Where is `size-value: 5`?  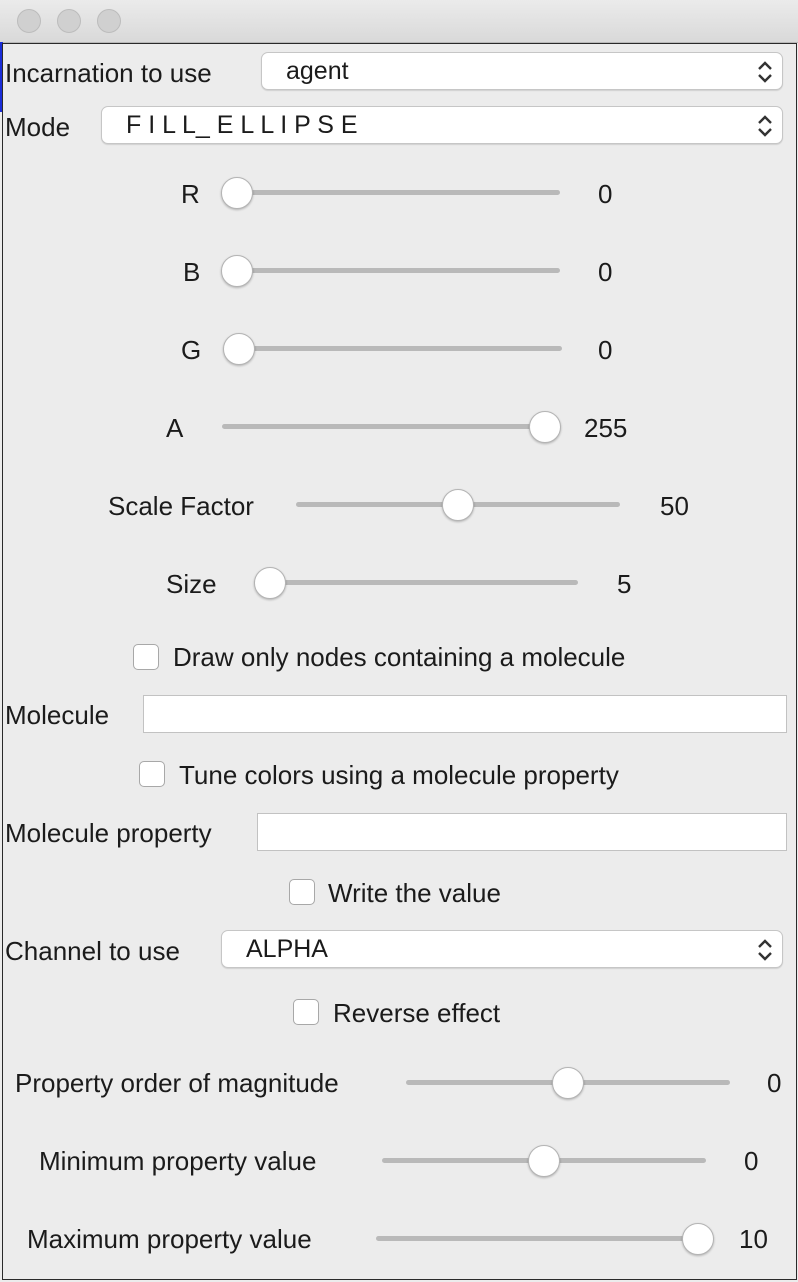
size-value: 5 is located at coordinates (624, 584).